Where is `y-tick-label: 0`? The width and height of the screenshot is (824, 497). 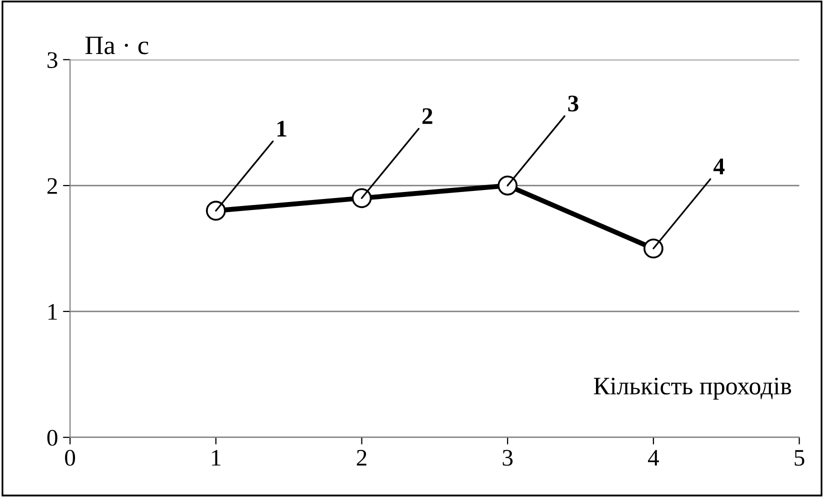
y-tick-label: 0 is located at coordinates (52, 438).